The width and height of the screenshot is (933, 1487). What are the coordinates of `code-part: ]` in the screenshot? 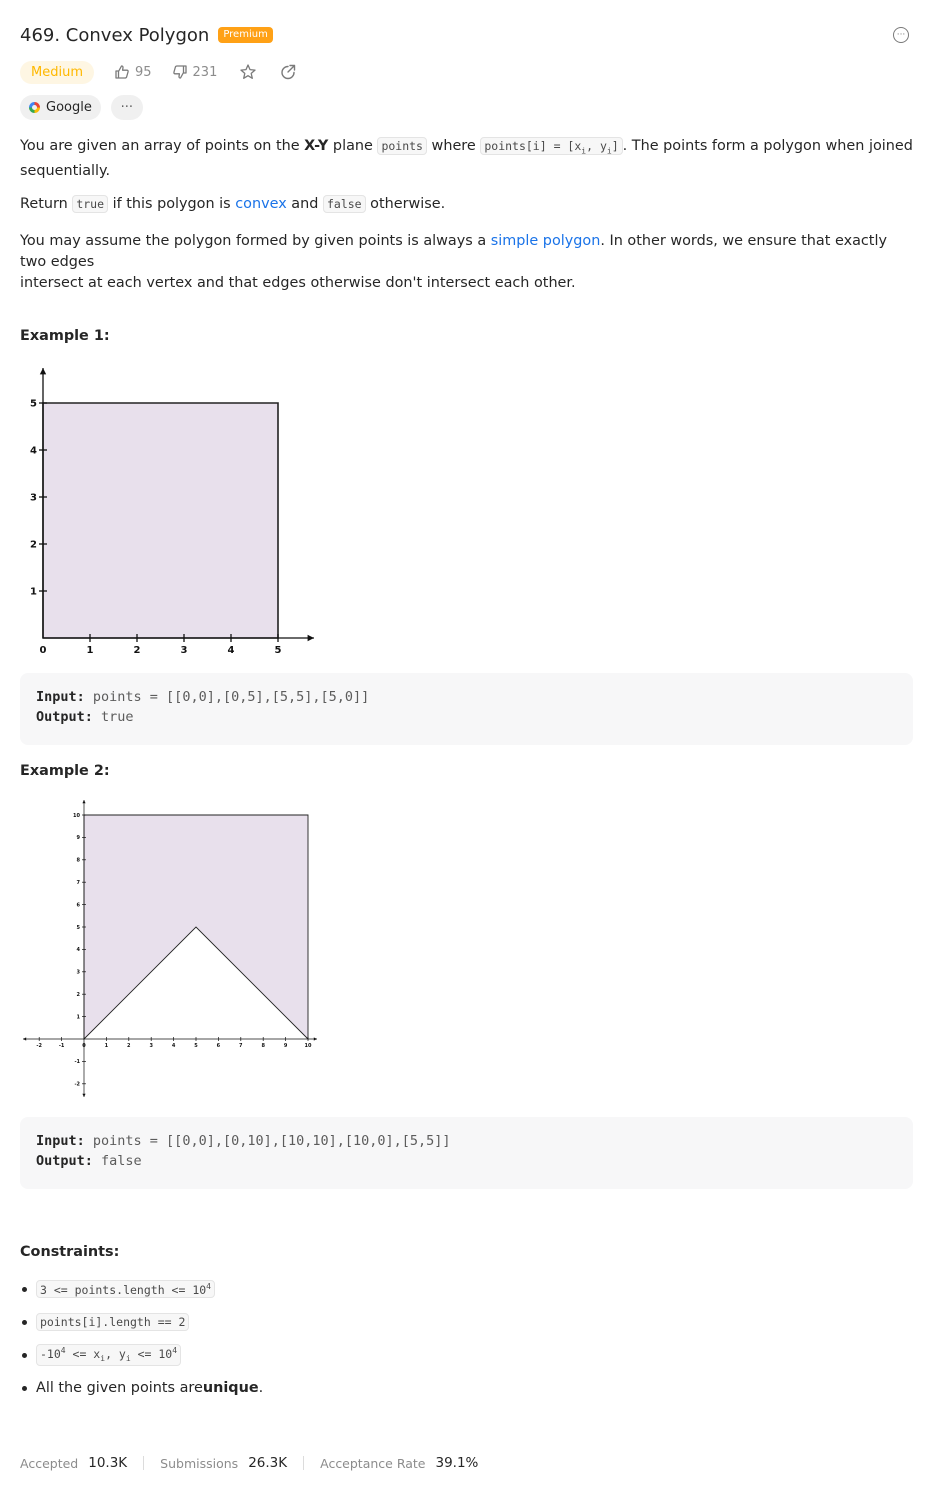 It's located at (615, 146).